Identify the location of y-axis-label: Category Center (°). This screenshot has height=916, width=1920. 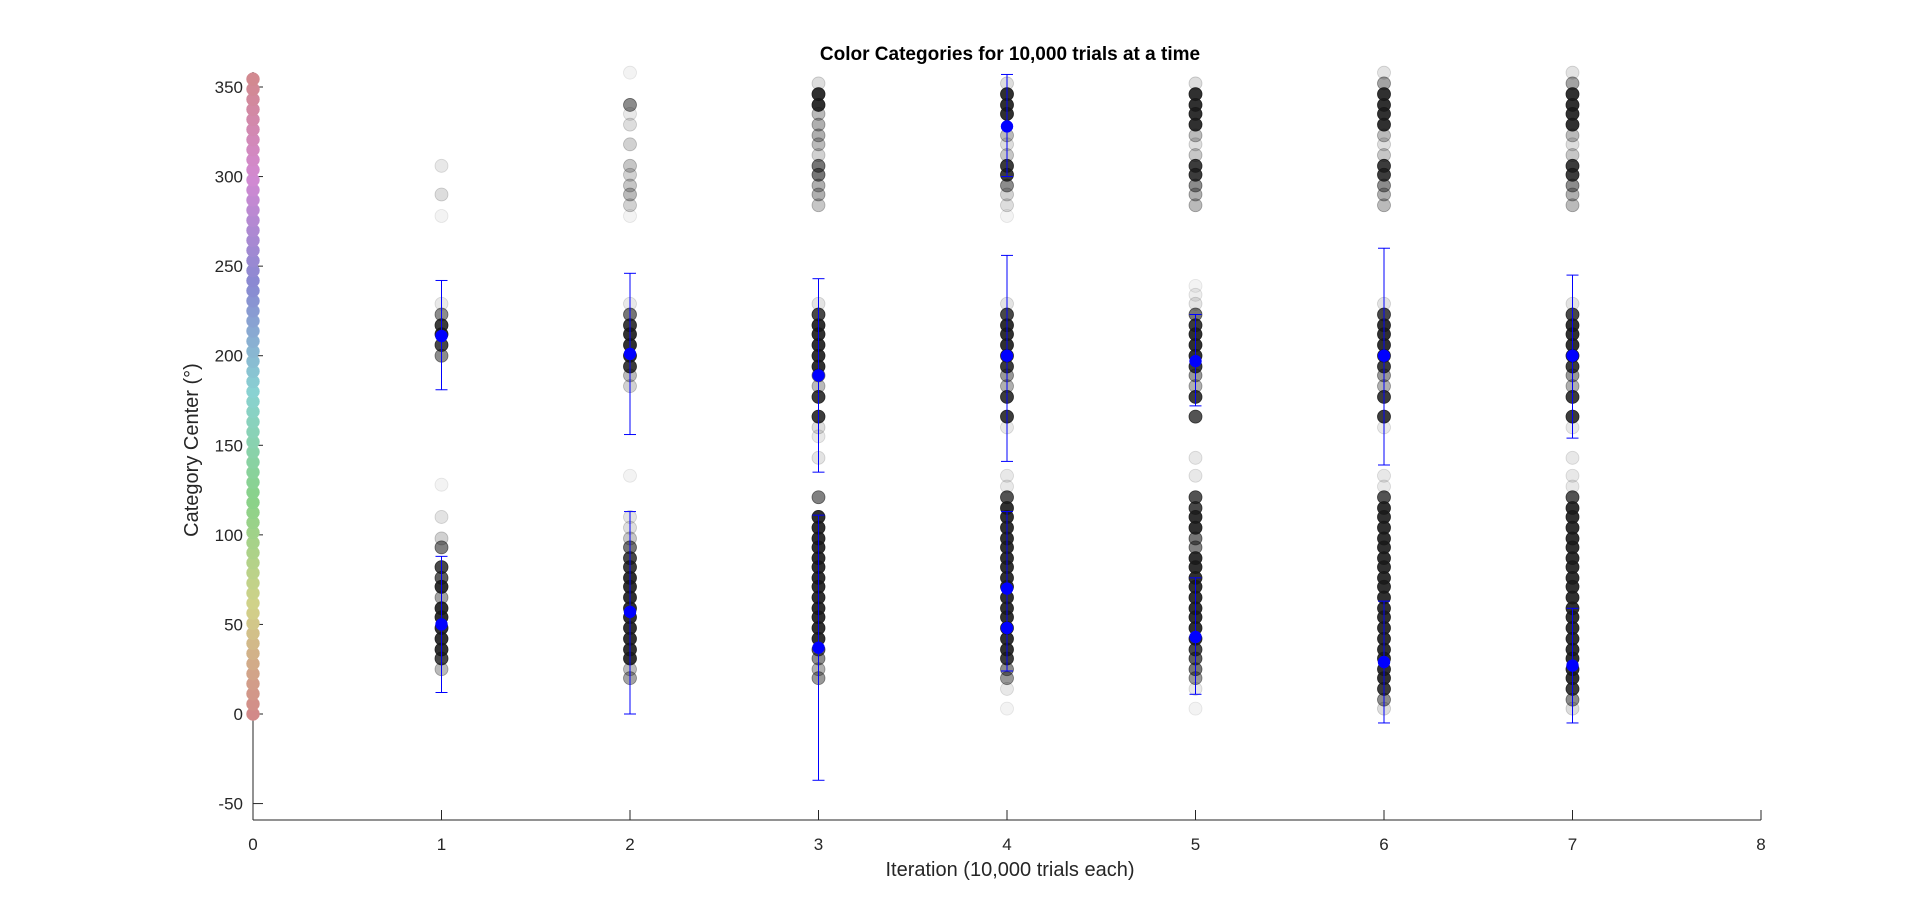
(192, 450).